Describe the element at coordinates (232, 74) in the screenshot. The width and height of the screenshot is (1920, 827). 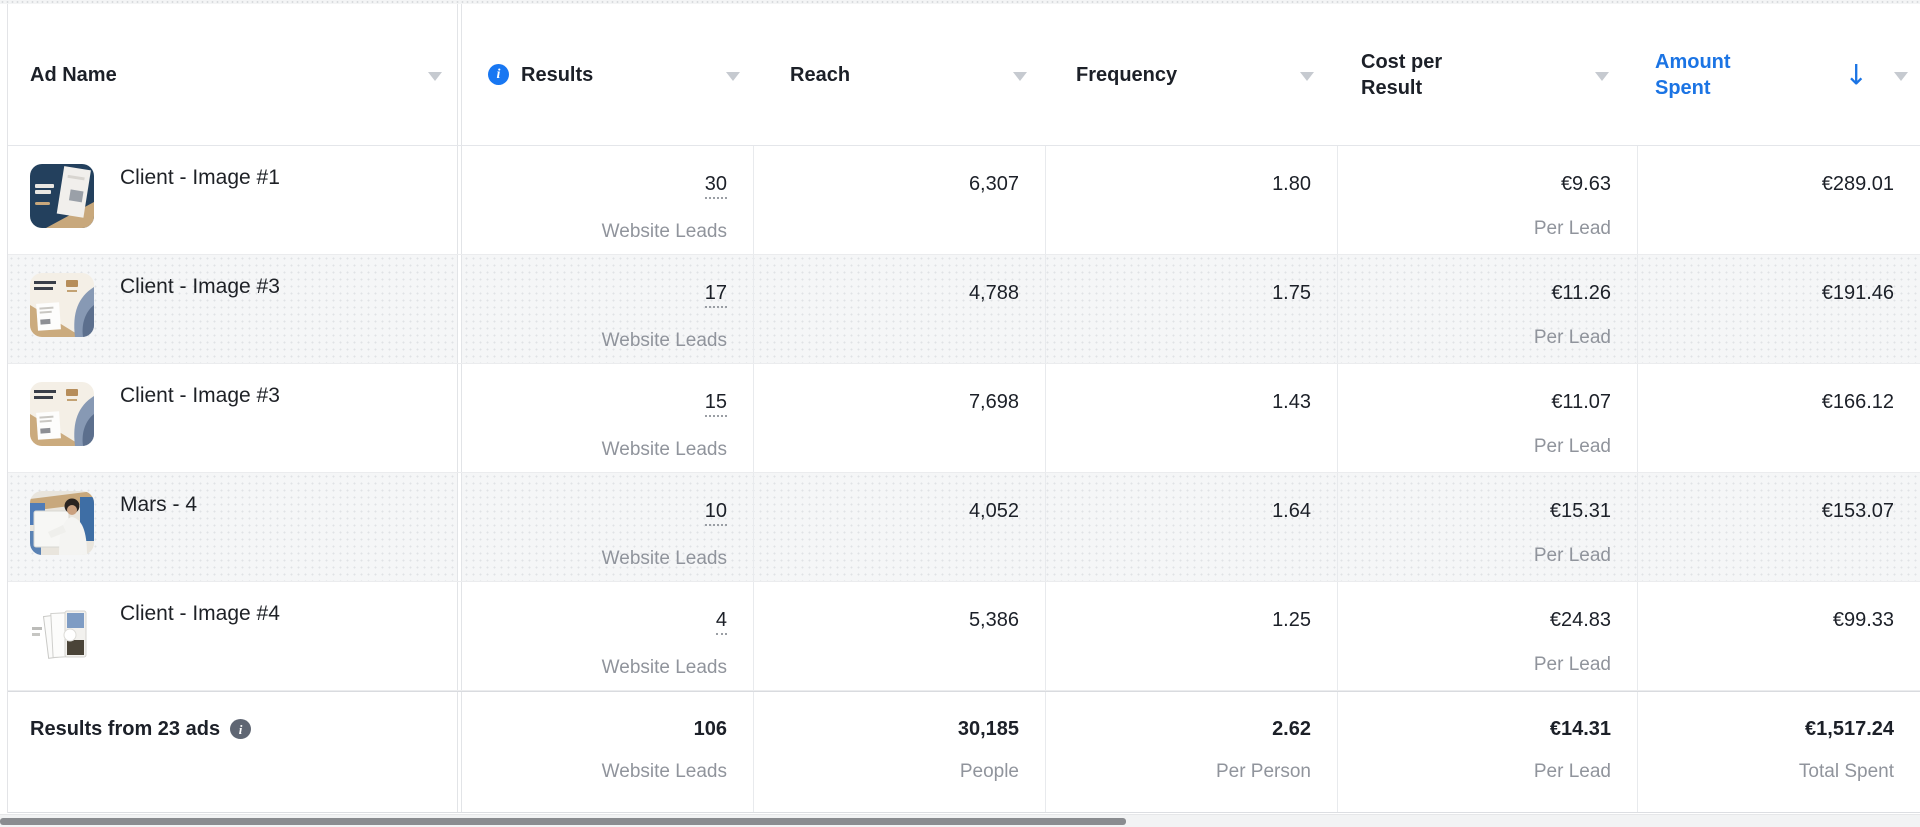
I see `column-header-ad-name: Ad Name` at that location.